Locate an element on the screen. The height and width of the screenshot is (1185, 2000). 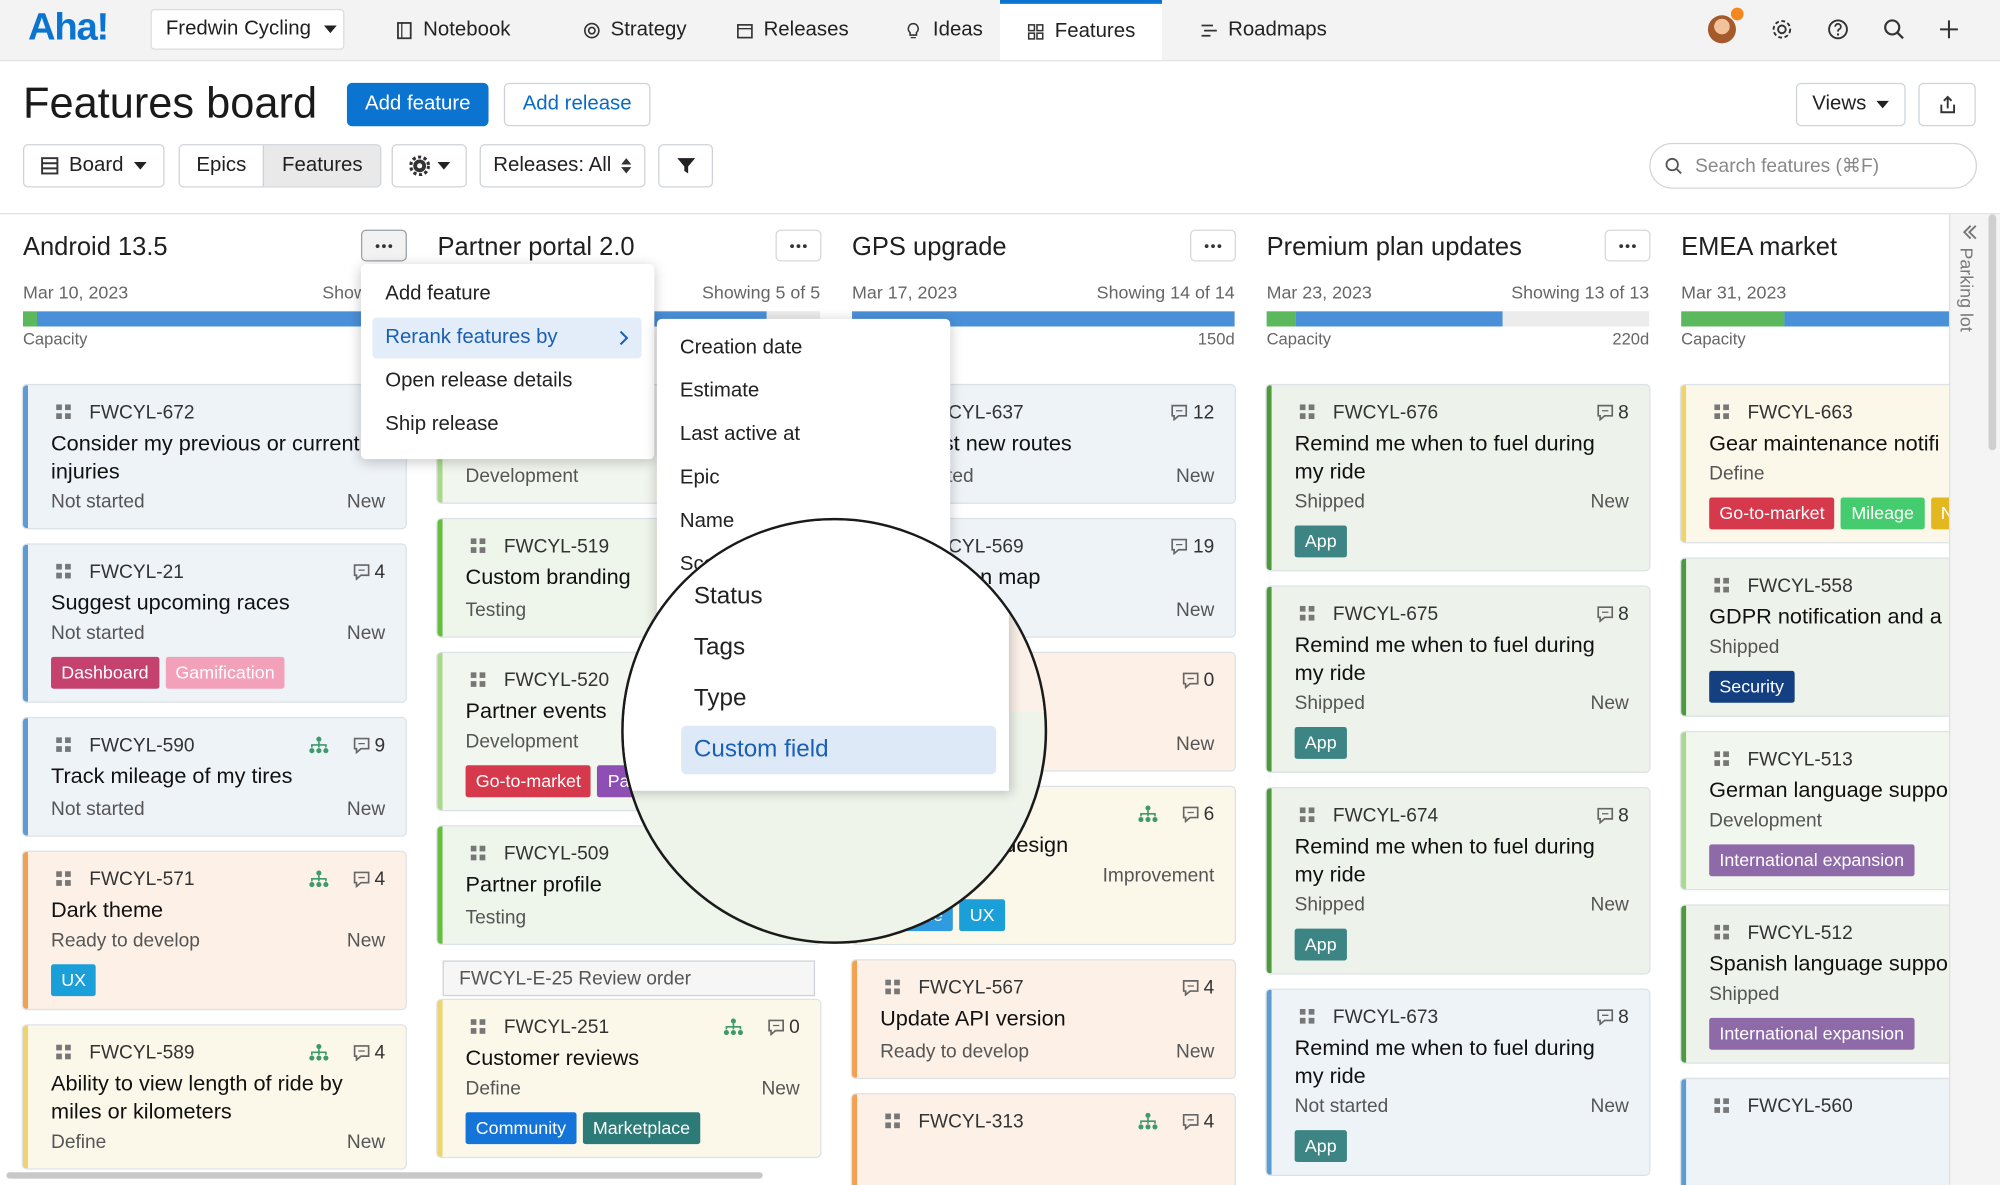
settings-icon is located at coordinates (1781, 29).